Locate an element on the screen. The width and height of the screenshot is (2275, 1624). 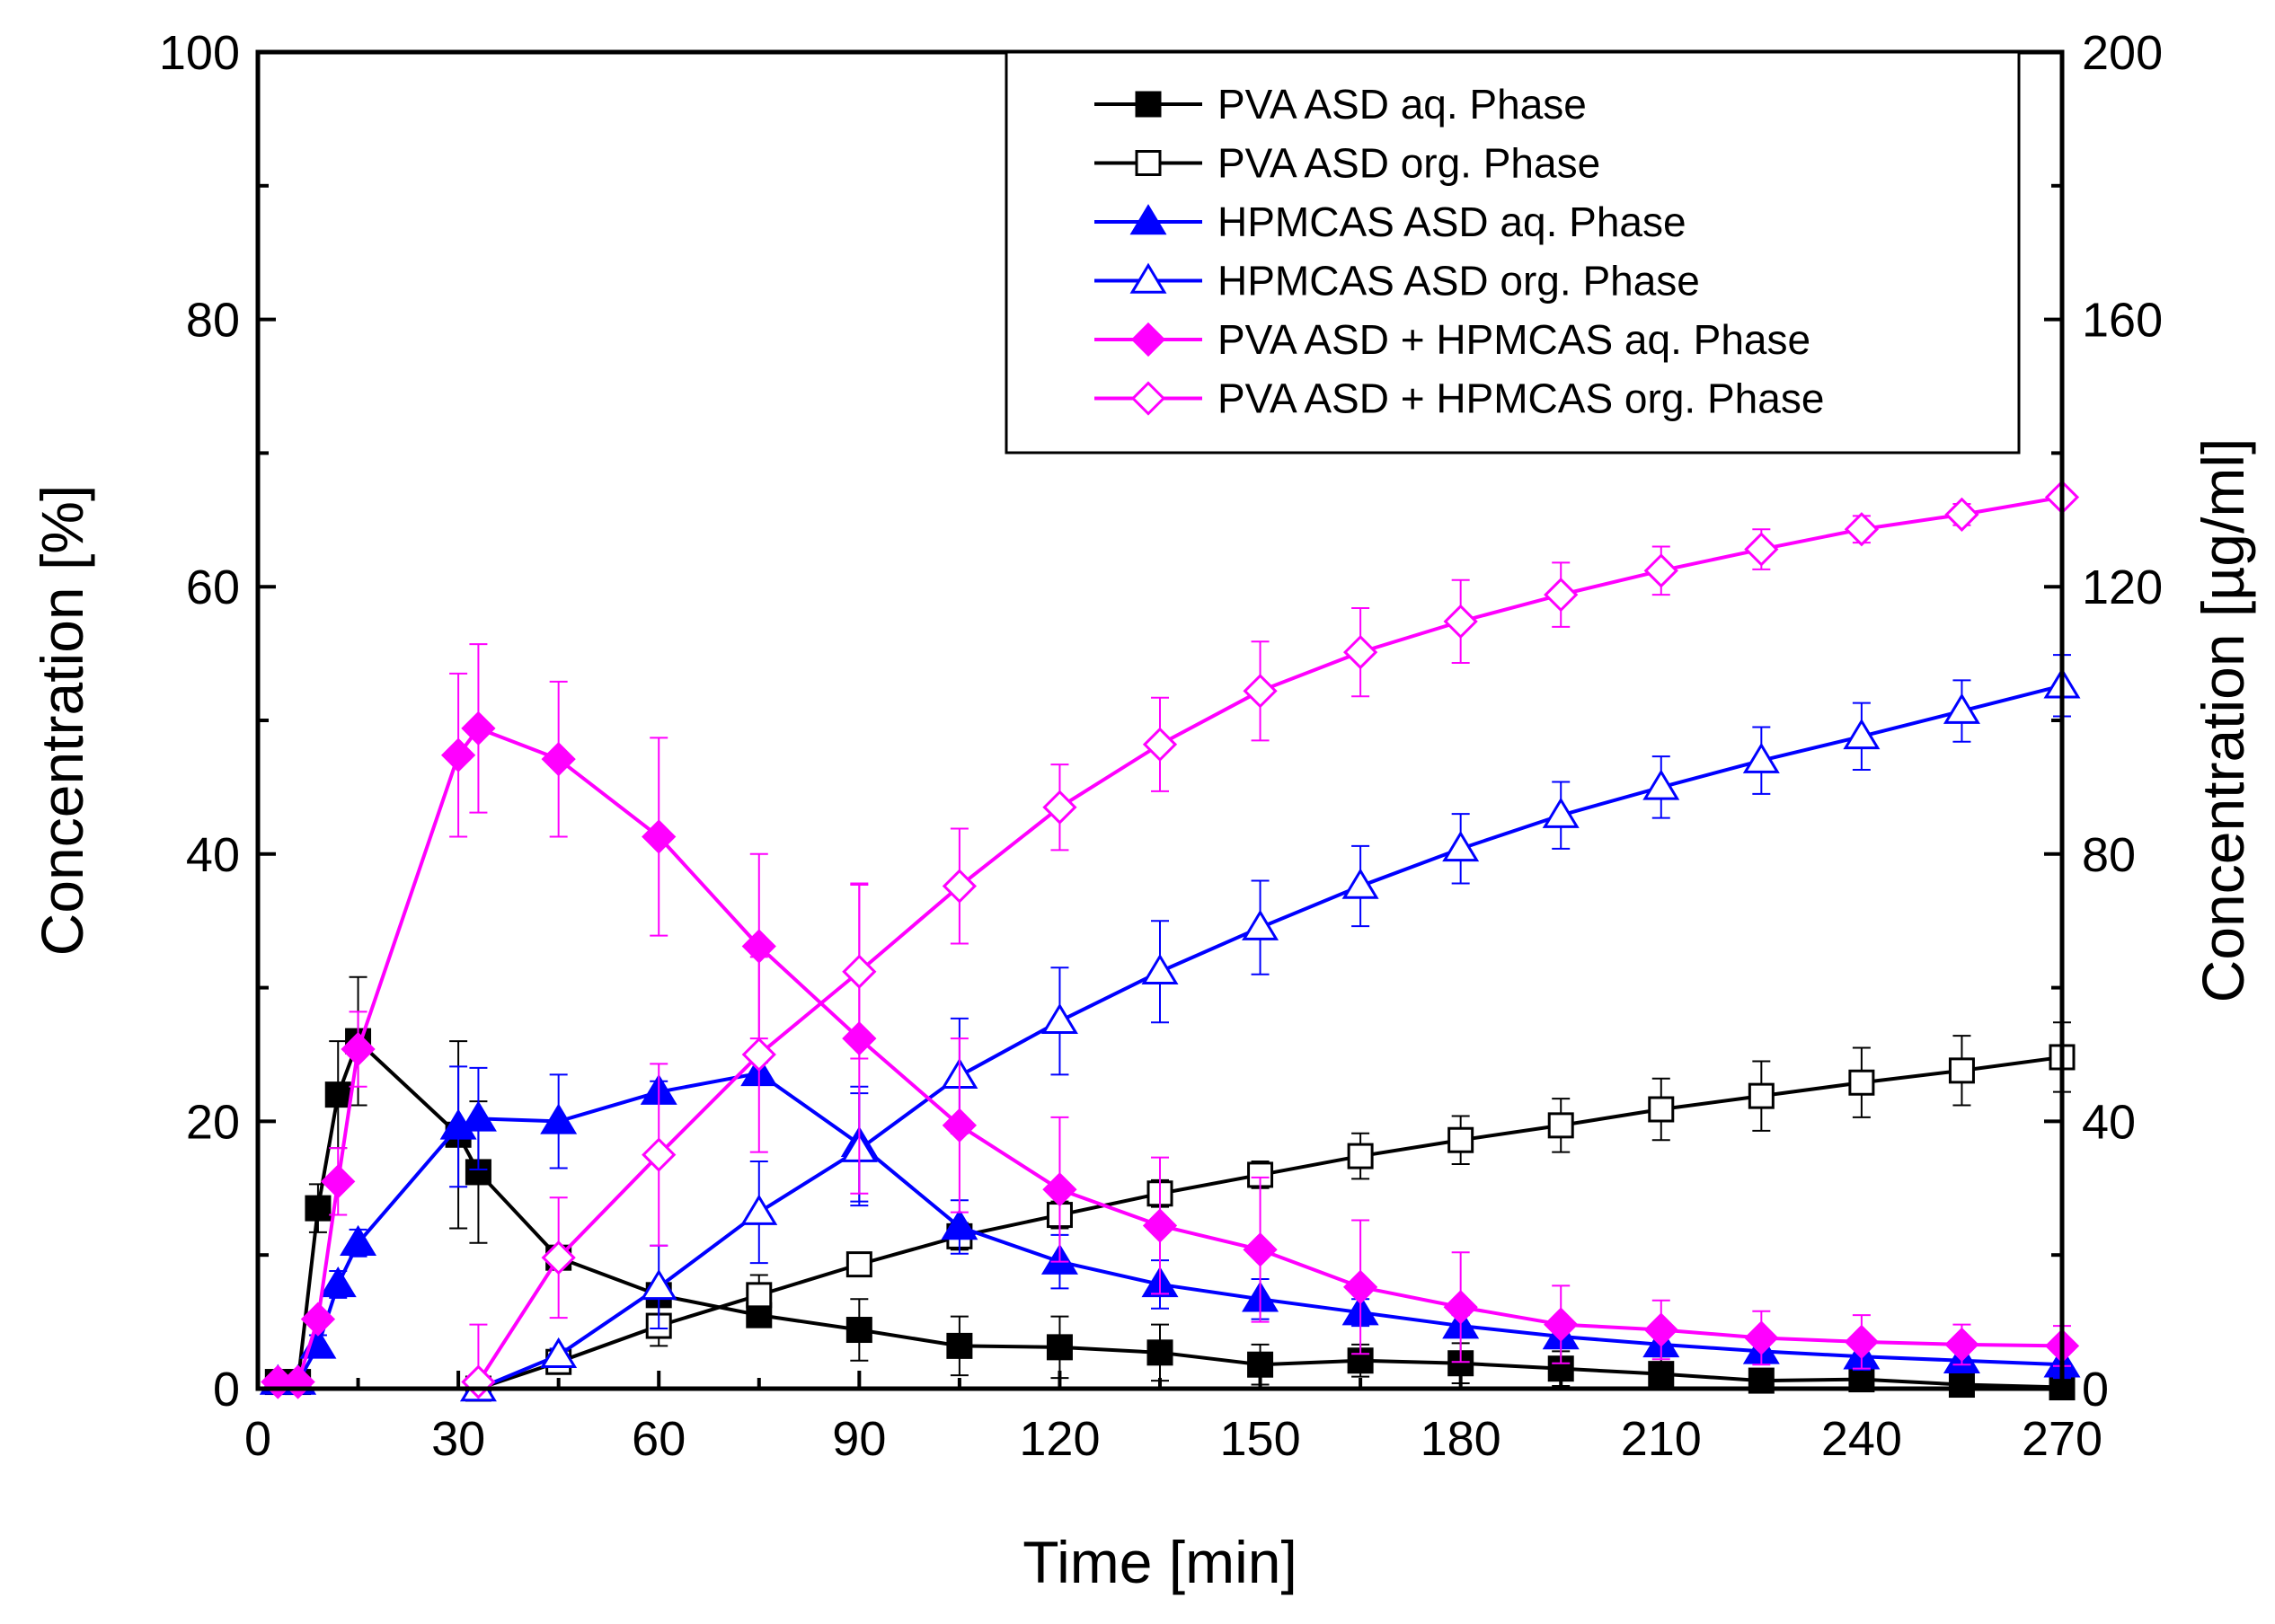
x-tick-label: 270 is located at coordinates (2062, 1439).